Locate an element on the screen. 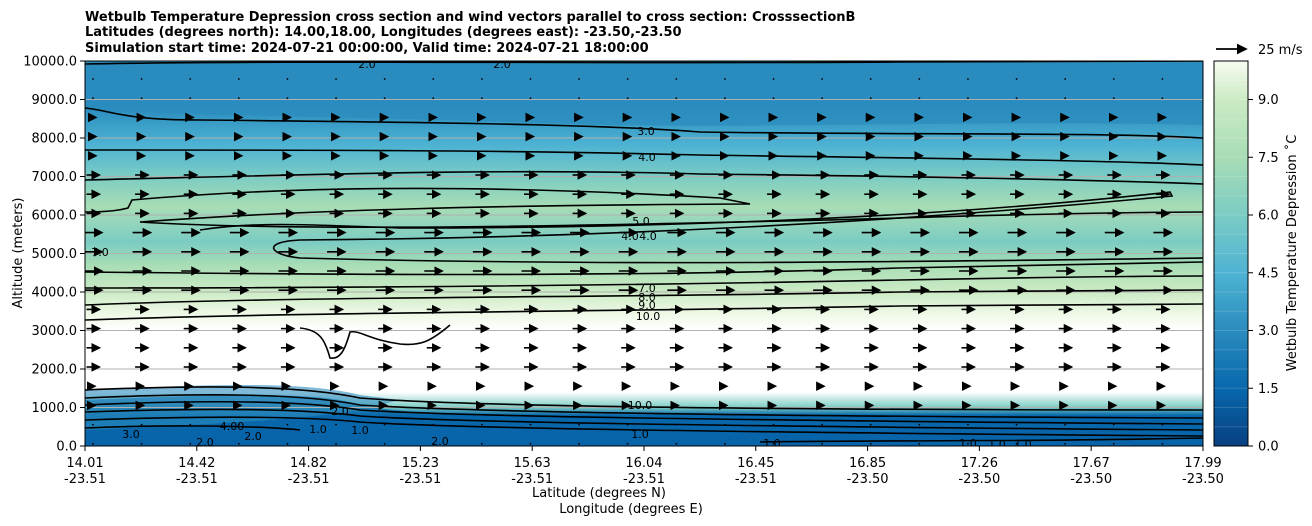 This screenshot has height=526, width=1312. colorbar-fill is located at coordinates (1231, 253).